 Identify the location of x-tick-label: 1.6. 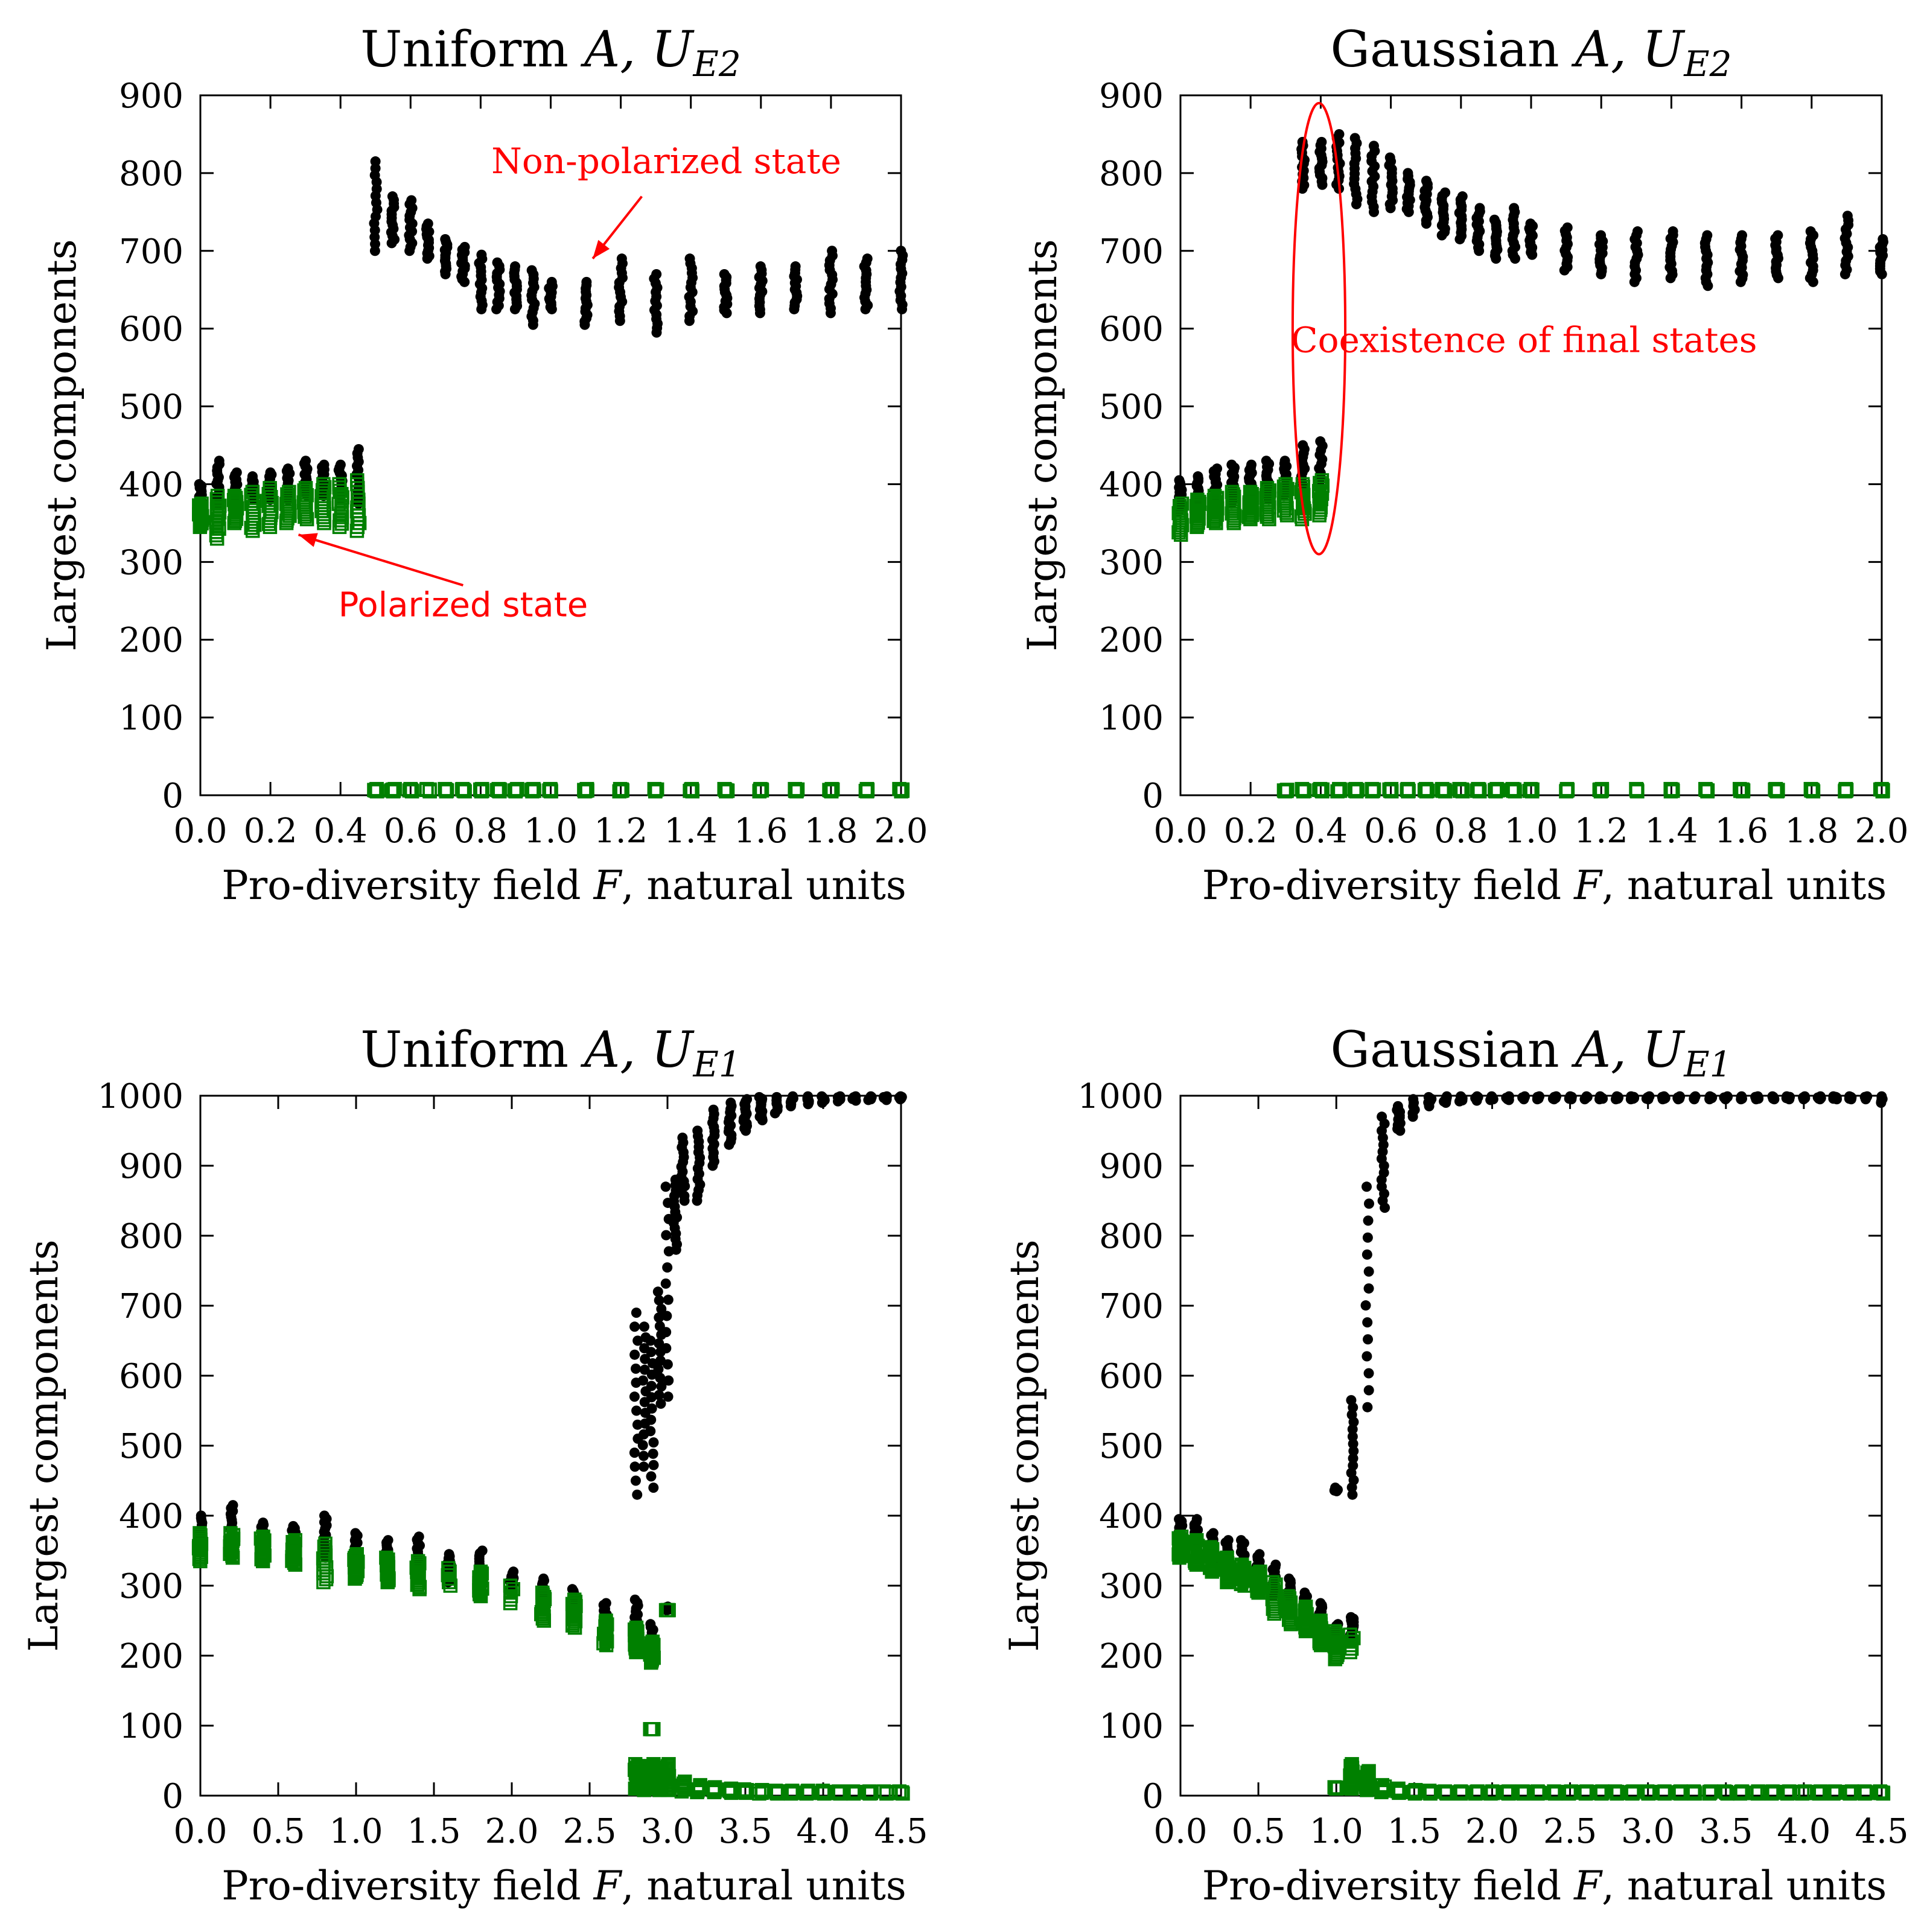
(1741, 832).